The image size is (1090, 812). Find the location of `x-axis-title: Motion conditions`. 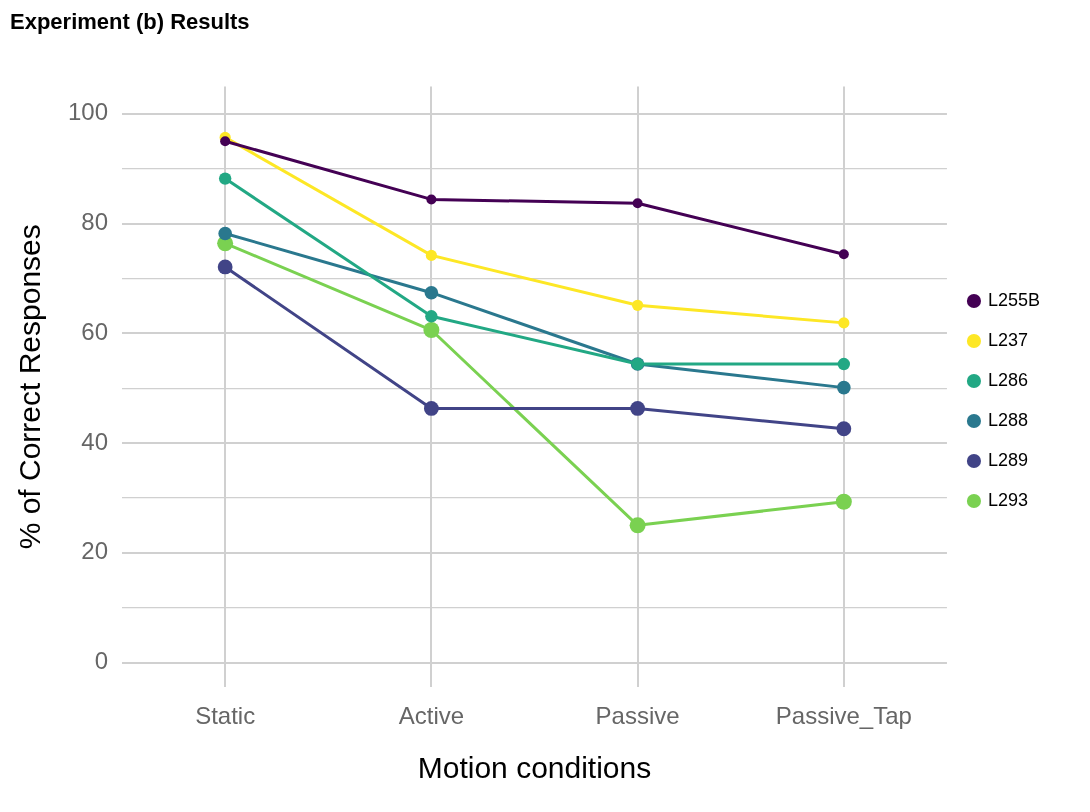

x-axis-title: Motion conditions is located at coordinates (534, 768).